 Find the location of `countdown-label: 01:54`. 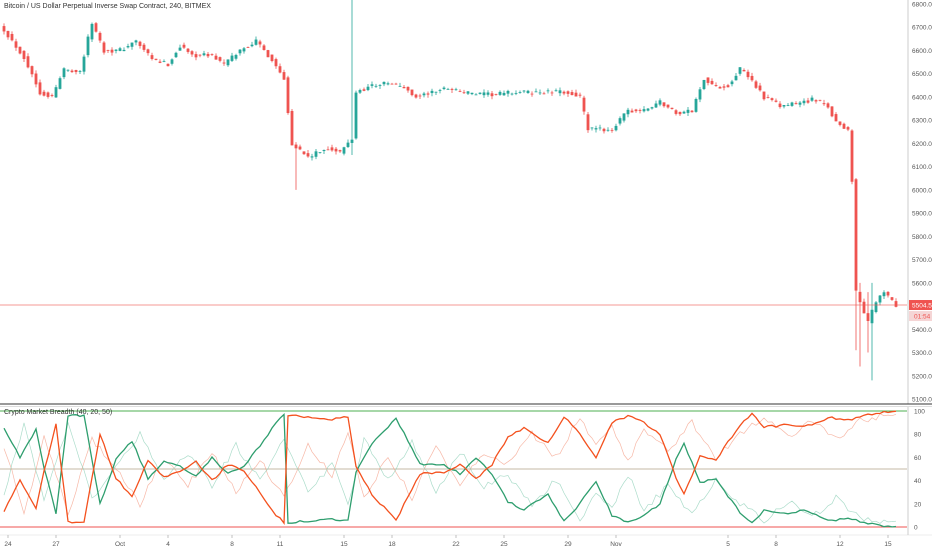

countdown-label: 01:54 is located at coordinates (922, 317).